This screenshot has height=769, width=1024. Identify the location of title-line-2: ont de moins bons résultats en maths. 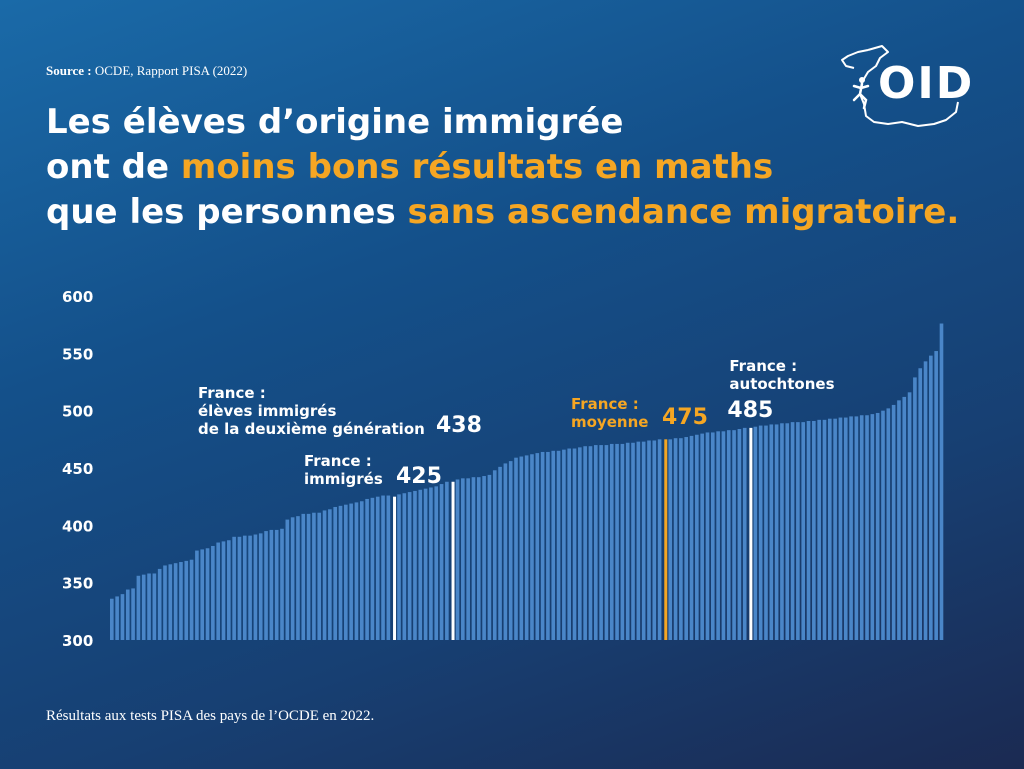
(516, 167).